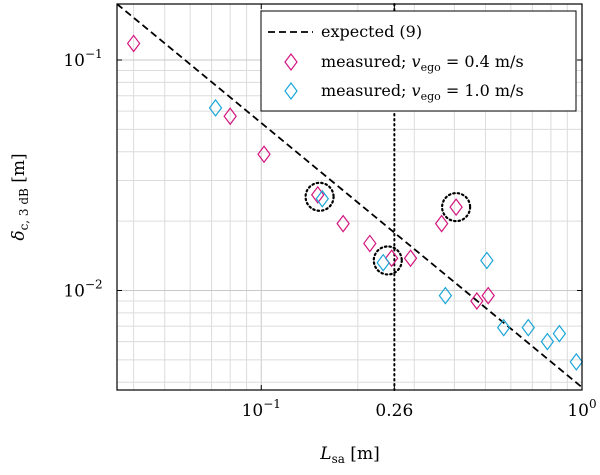  Describe the element at coordinates (394, 411) in the screenshot. I see `x-tick-label: 0.26` at that location.